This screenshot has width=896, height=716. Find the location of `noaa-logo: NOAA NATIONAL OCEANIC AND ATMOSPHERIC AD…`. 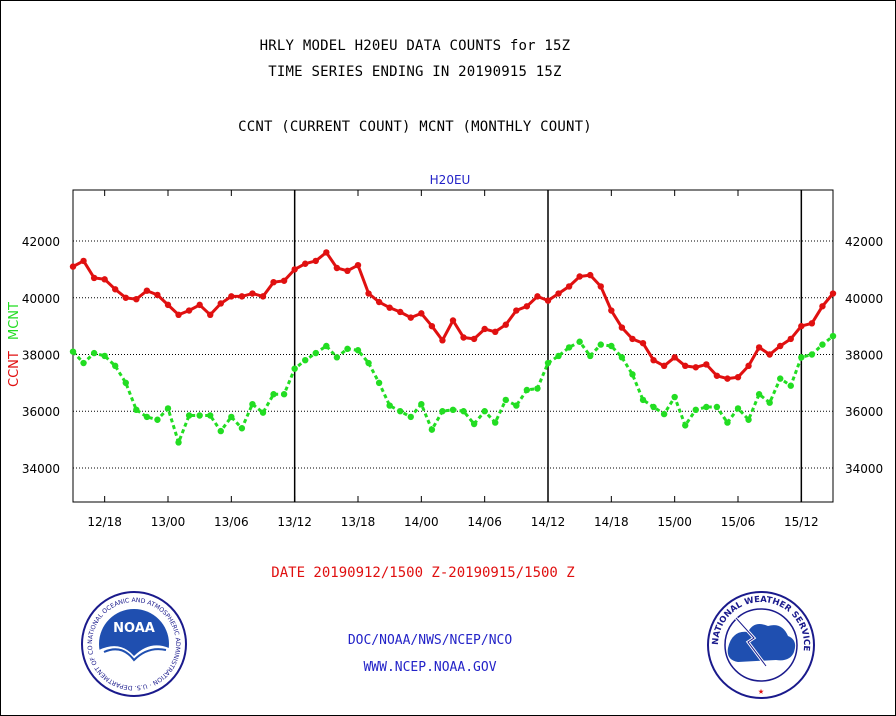

noaa-logo: NOAA NATIONAL OCEANIC AND ATMOSPHERIC AD… is located at coordinates (133, 643).